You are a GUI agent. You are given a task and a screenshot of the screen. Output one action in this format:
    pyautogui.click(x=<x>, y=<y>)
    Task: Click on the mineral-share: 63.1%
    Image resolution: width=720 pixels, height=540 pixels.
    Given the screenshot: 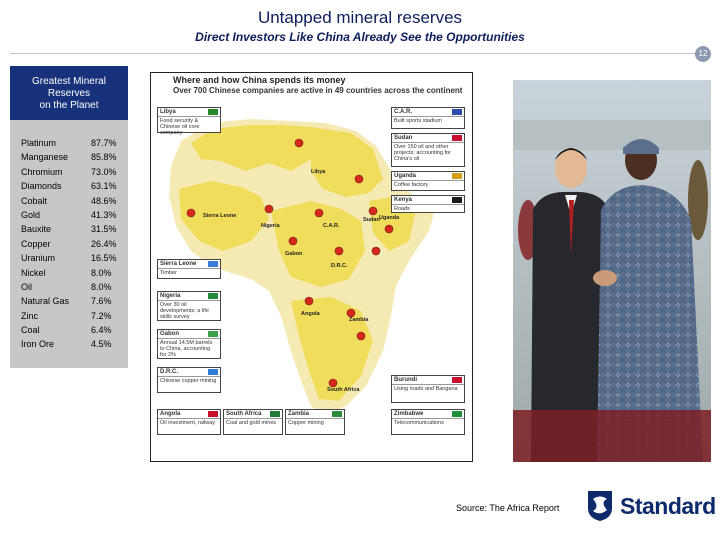 What is the action you would take?
    pyautogui.click(x=104, y=186)
    